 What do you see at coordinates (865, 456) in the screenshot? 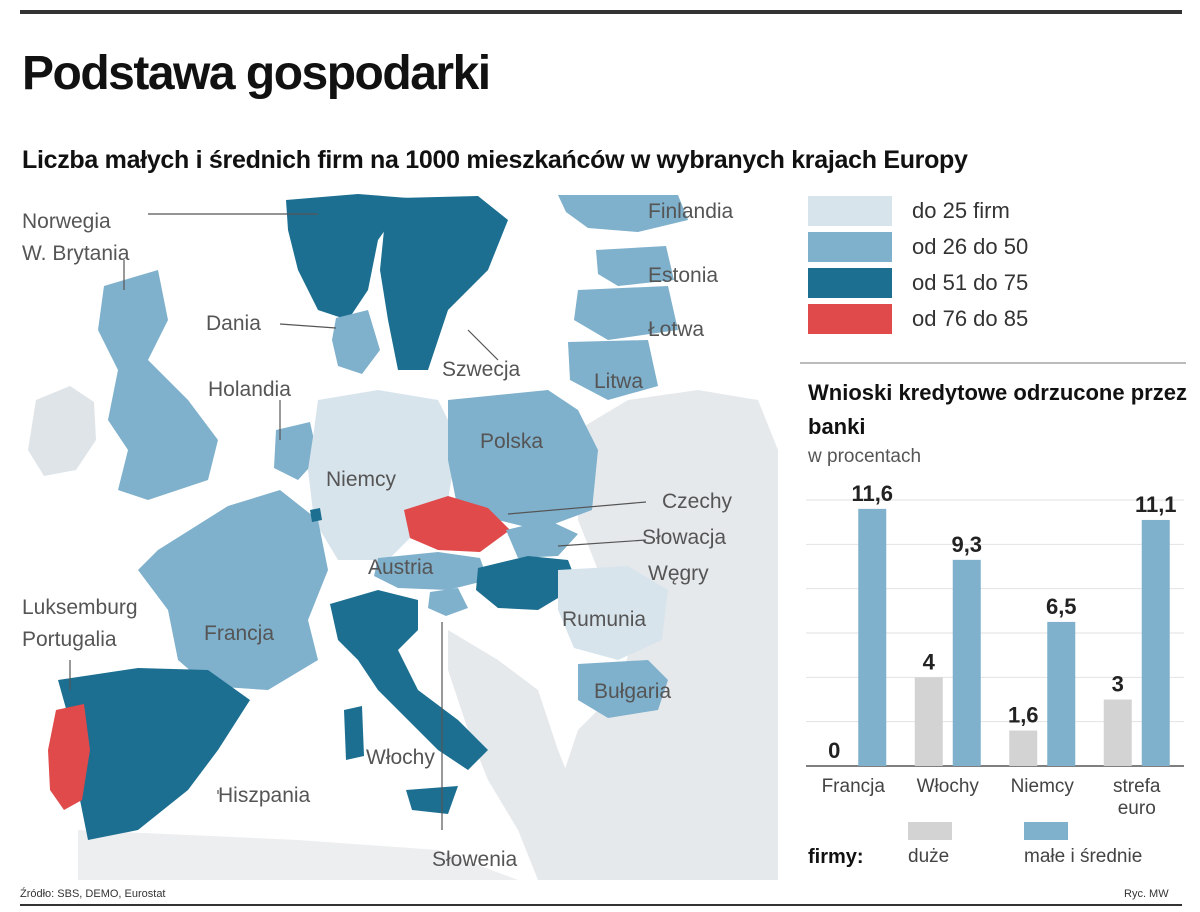
I see `chart-unit: w procentach` at bounding box center [865, 456].